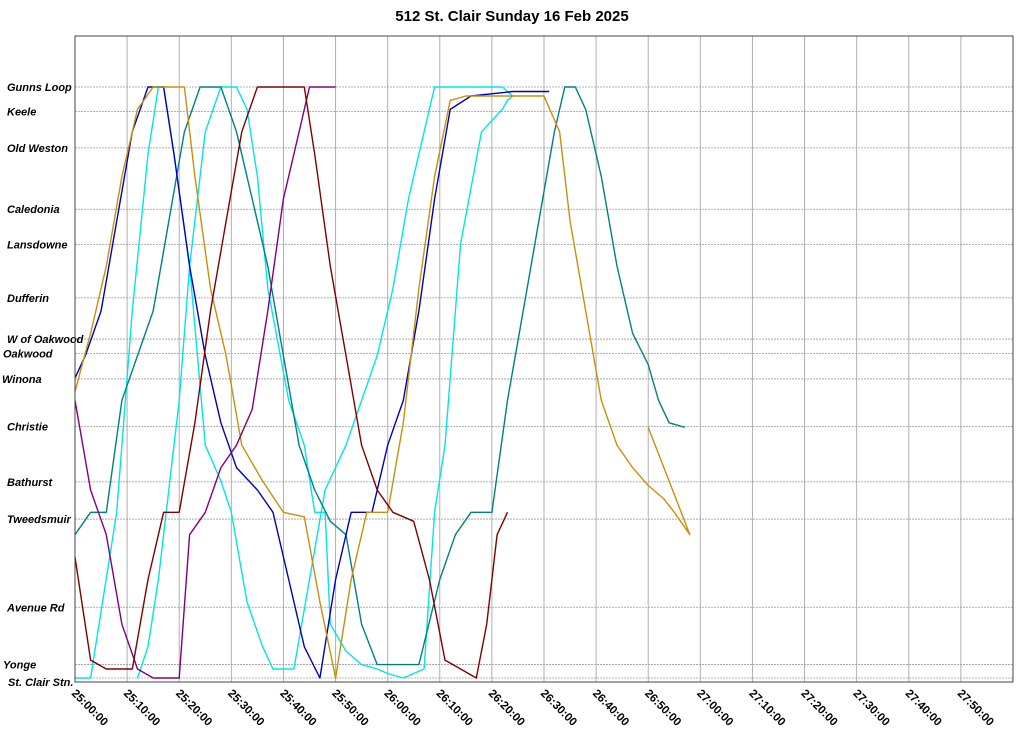 This screenshot has width=1024, height=748. Describe the element at coordinates (37, 246) in the screenshot. I see `stop-label: Lansdowne` at that location.